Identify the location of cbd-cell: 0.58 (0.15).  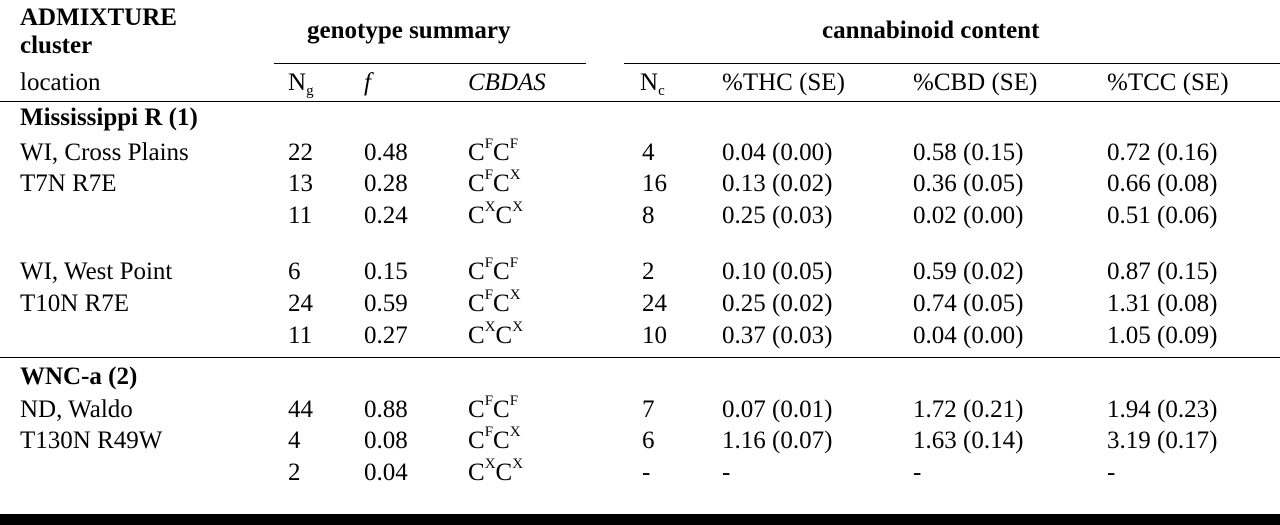
(968, 152).